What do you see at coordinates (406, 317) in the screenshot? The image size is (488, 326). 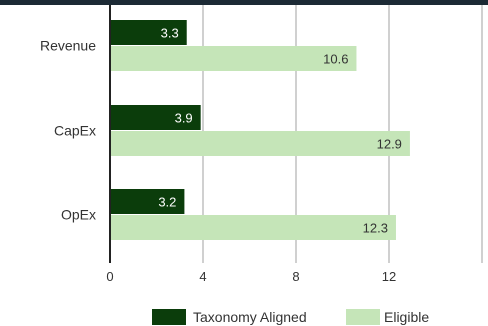 I see `legend-label-eligible: Eligible` at bounding box center [406, 317].